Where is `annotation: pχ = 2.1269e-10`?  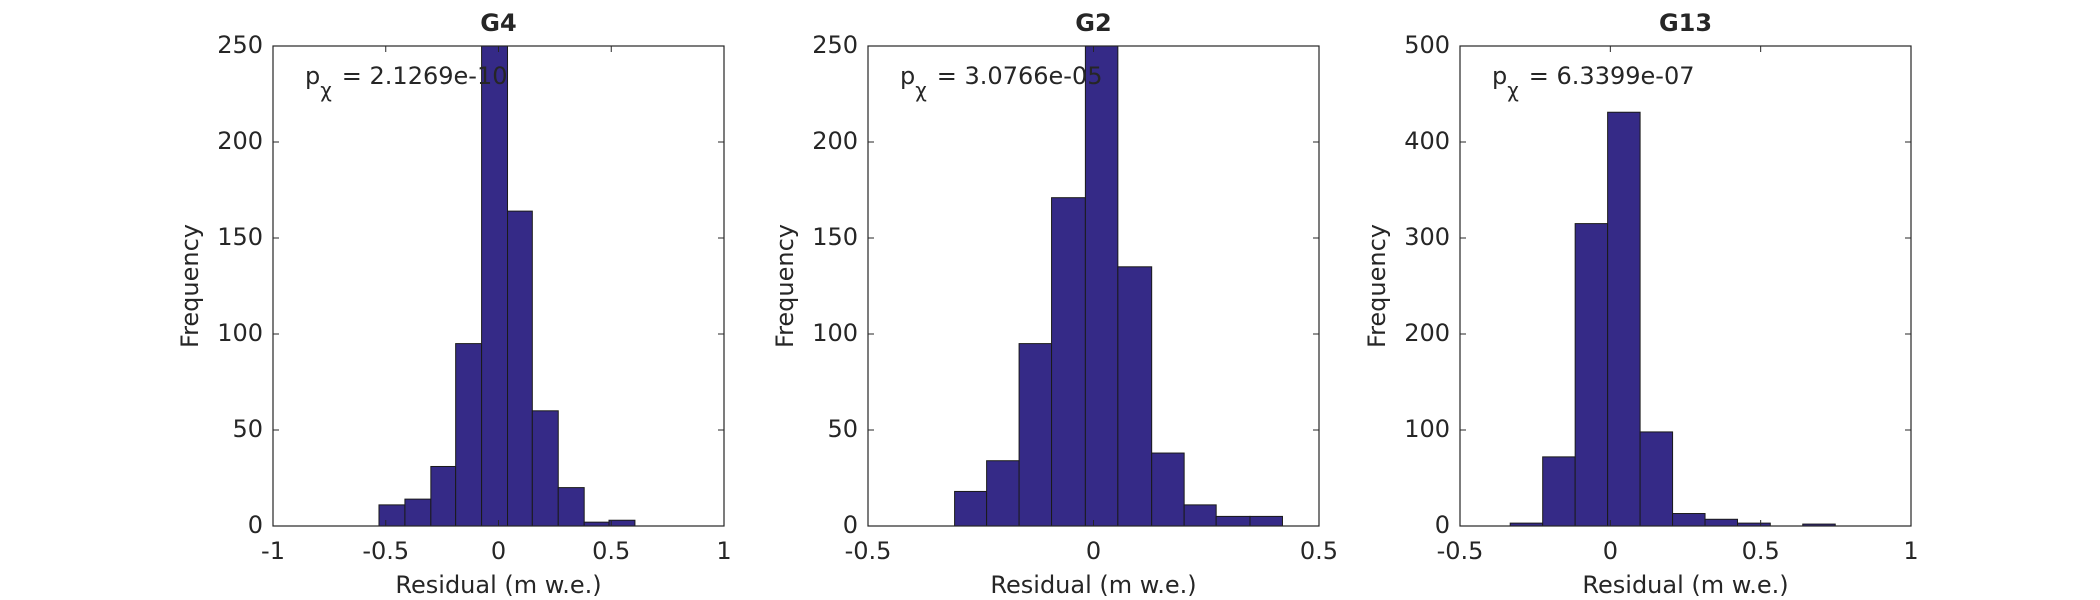 annotation: pχ = 2.1269e-10 is located at coordinates (406, 82).